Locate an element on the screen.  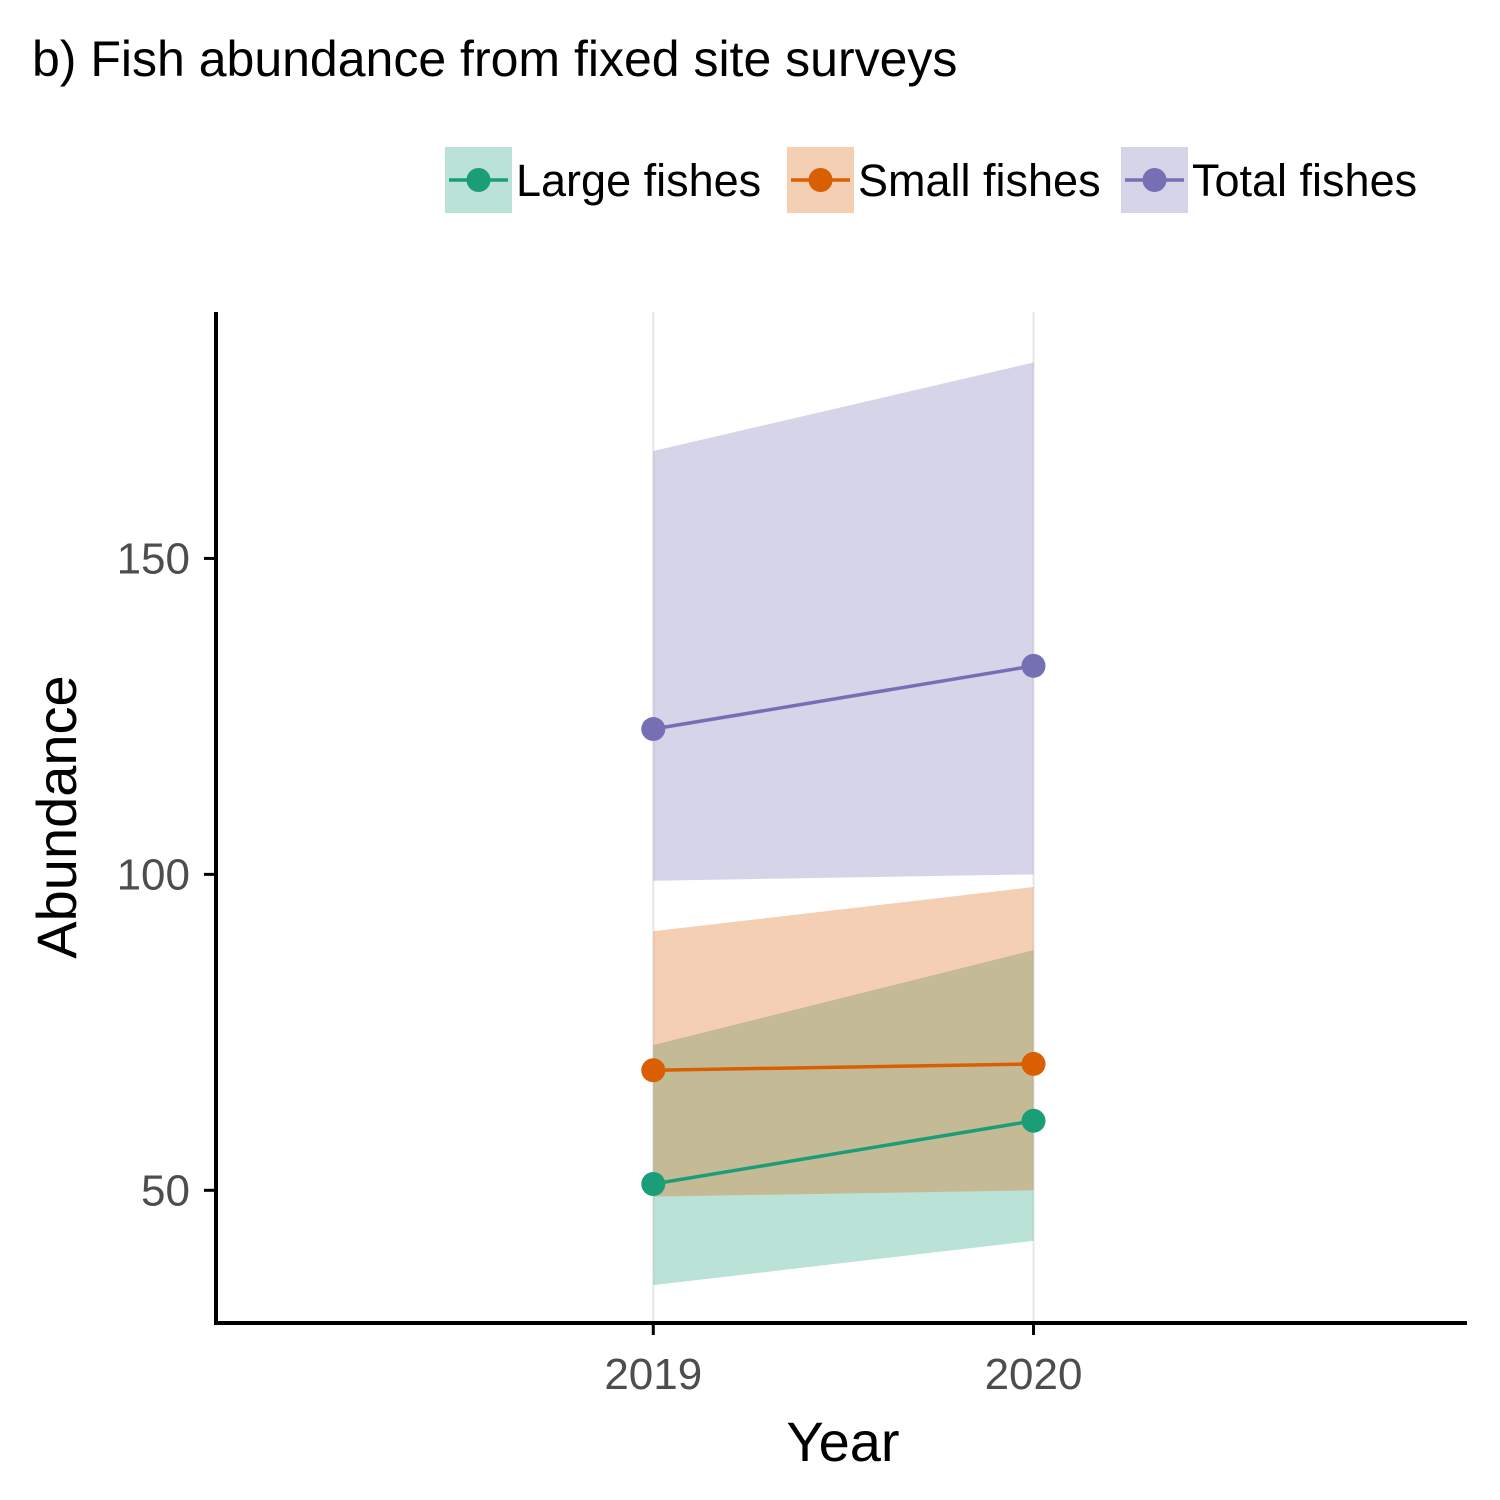
legend-marker-total-fishes is located at coordinates (1154, 180).